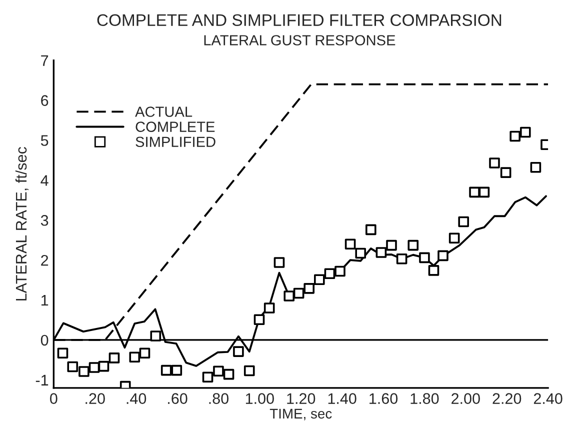 This screenshot has width=565, height=431. What do you see at coordinates (466, 398) in the screenshot?
I see `x-tick-label: 2.00` at bounding box center [466, 398].